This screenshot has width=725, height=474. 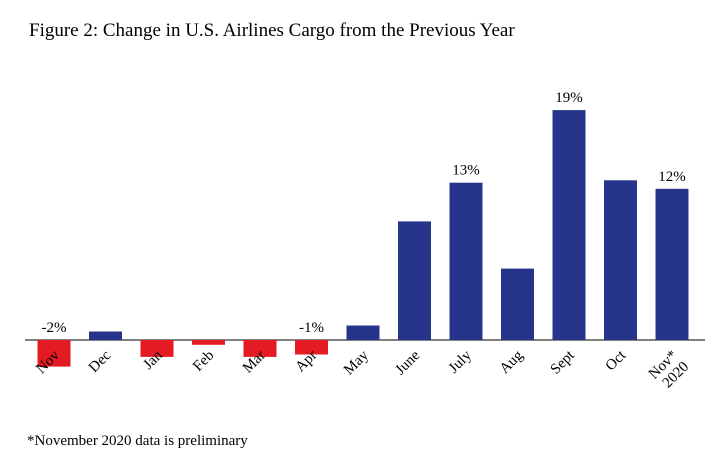 What do you see at coordinates (672, 264) in the screenshot?
I see `bar-nov-2020` at bounding box center [672, 264].